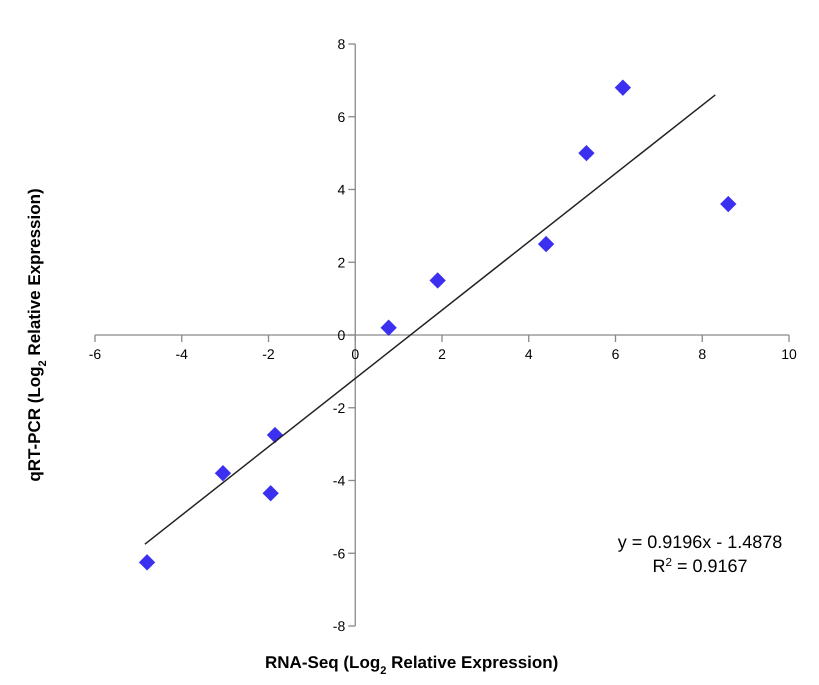  What do you see at coordinates (341, 262) in the screenshot?
I see `y-tick-label: 2` at bounding box center [341, 262].